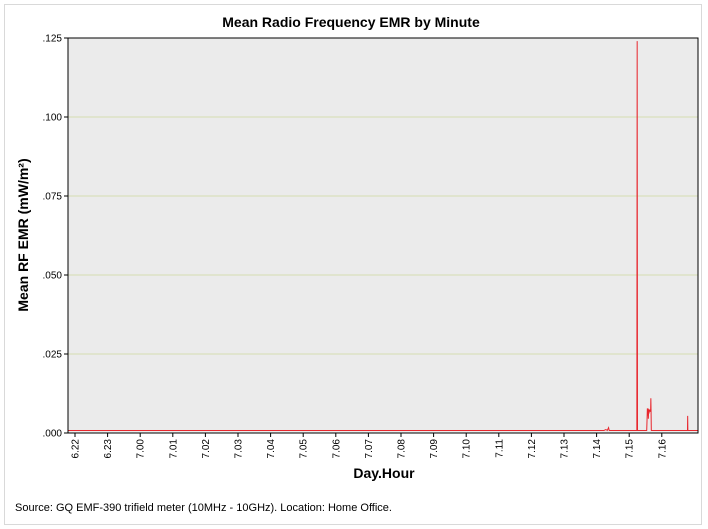 This screenshot has width=708, height=529. What do you see at coordinates (206, 449) in the screenshot?
I see `x-tick-label: 7.02` at bounding box center [206, 449].